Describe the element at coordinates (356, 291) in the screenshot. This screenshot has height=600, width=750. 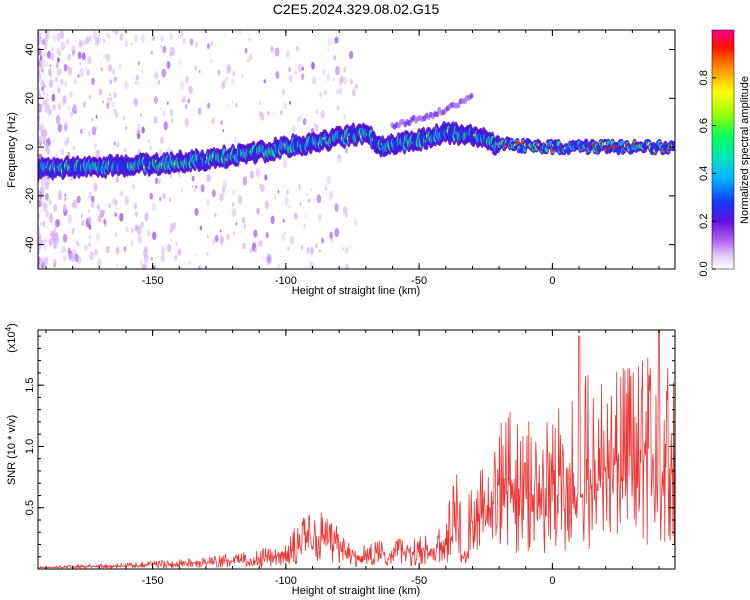
I see `spectrogram-xlabel: Height of straight line (km)` at that location.